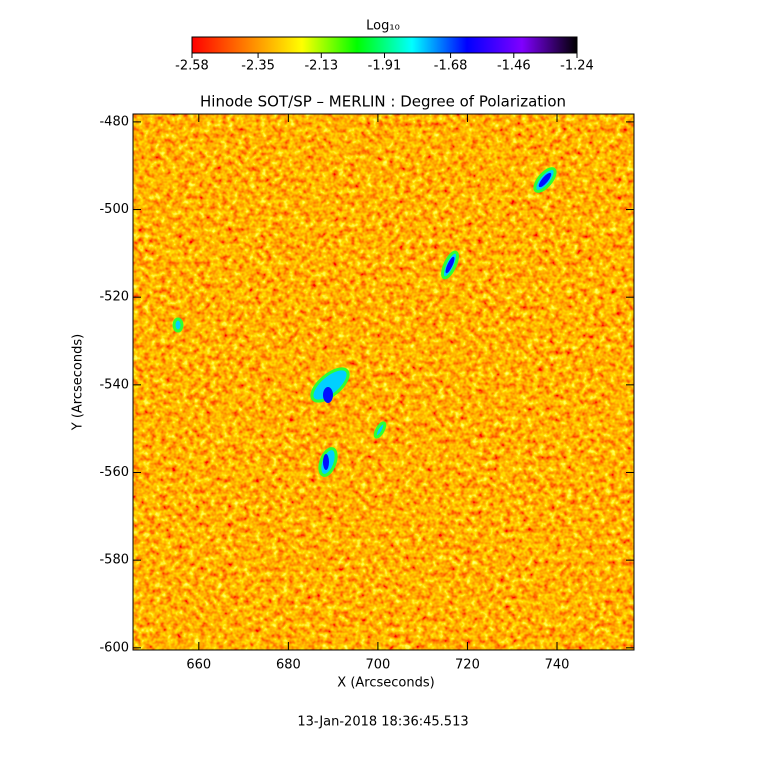 This screenshot has height=768, width=768. Describe the element at coordinates (557, 665) in the screenshot. I see `x-tick-label: 740` at that location.